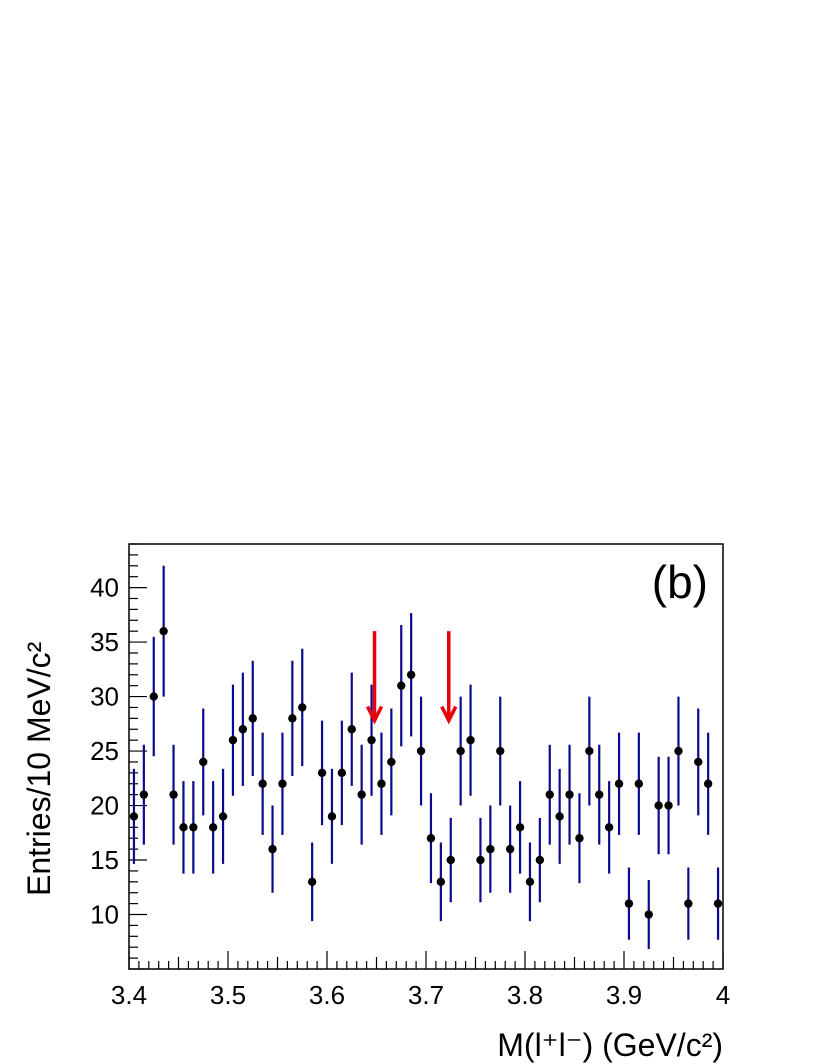  I want to click on x-tick-label: 4, so click(723, 995).